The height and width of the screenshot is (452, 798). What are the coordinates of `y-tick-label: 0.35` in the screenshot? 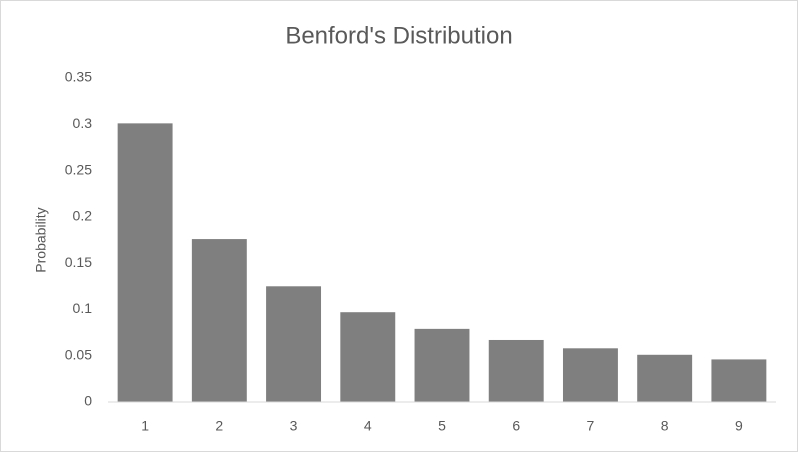 It's located at (78, 77).